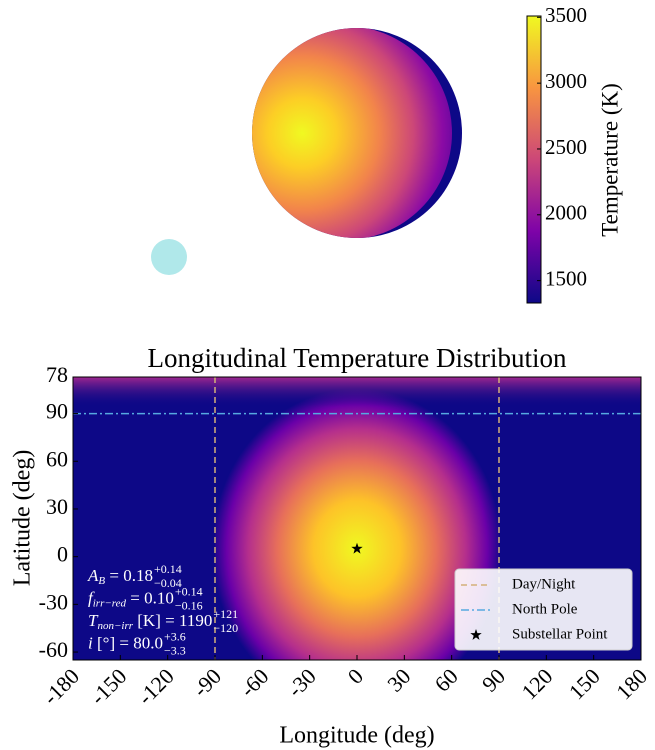 The height and width of the screenshot is (750, 655). Describe the element at coordinates (534, 159) in the screenshot. I see `colorbar` at that location.